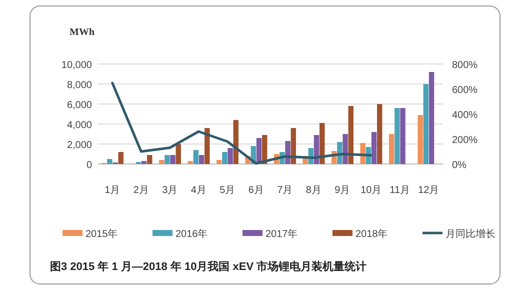 This screenshot has width=525, height=308. Describe the element at coordinates (314, 190) in the screenshot. I see `x-tick-label: 8月` at that location.